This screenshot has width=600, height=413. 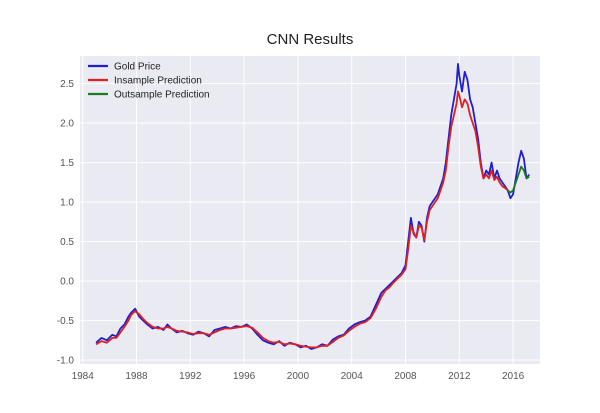 I want to click on legend-label-gold-price: Gold Price, so click(x=137, y=67).